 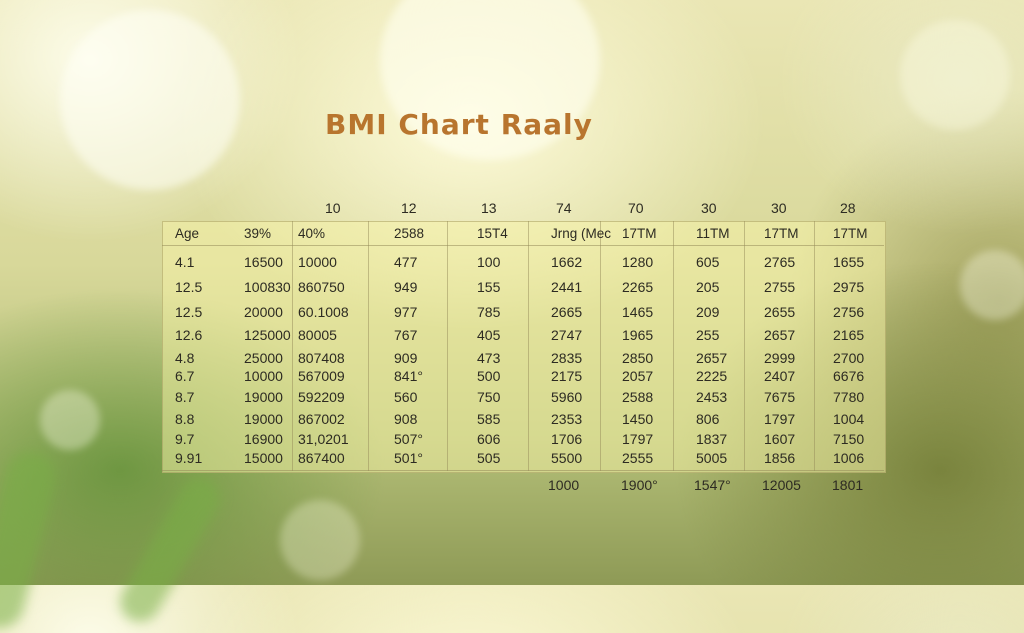 I want to click on table-cell: 7675, so click(x=780, y=397).